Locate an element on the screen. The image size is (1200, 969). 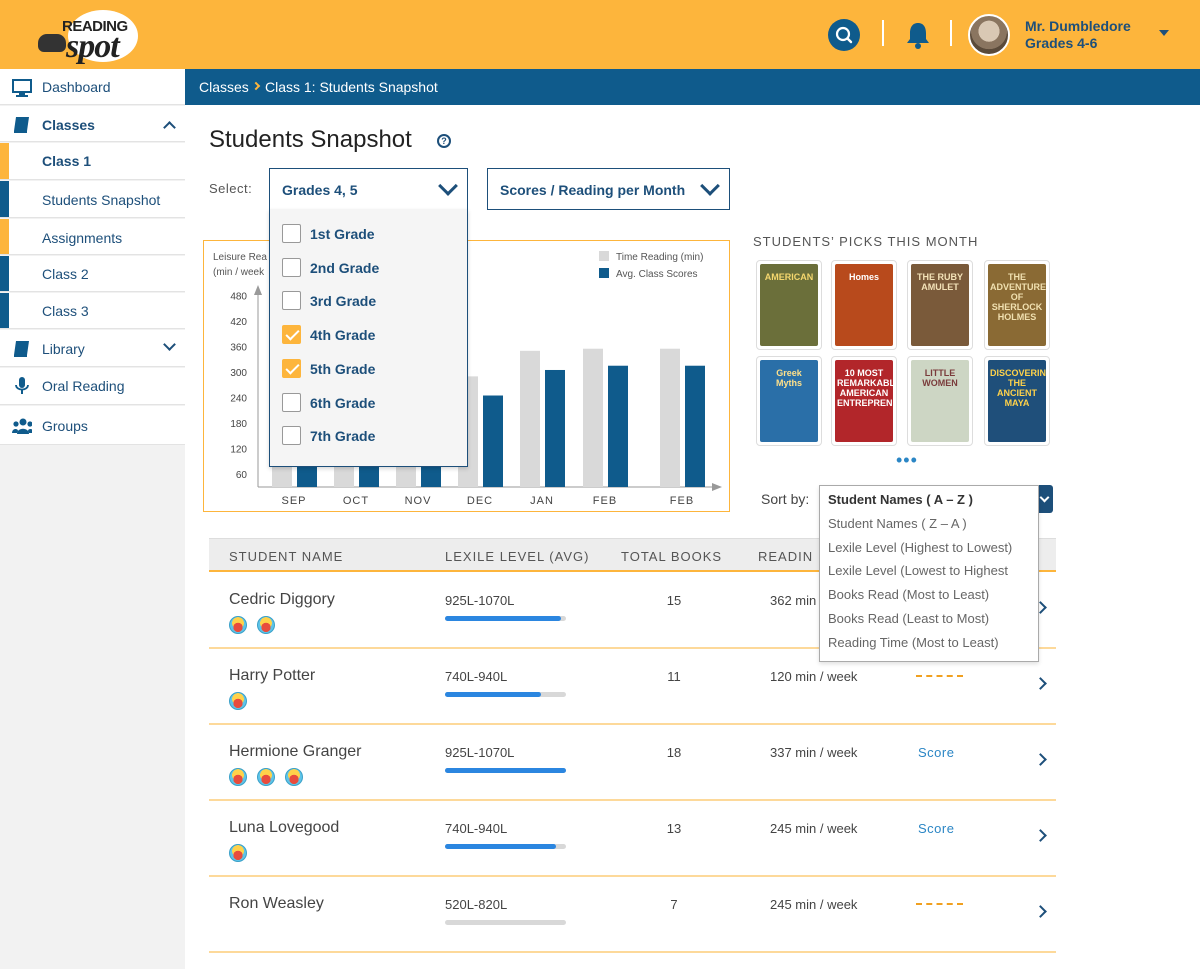
sidebar-item-class-1: Class 1 is located at coordinates (92, 161).